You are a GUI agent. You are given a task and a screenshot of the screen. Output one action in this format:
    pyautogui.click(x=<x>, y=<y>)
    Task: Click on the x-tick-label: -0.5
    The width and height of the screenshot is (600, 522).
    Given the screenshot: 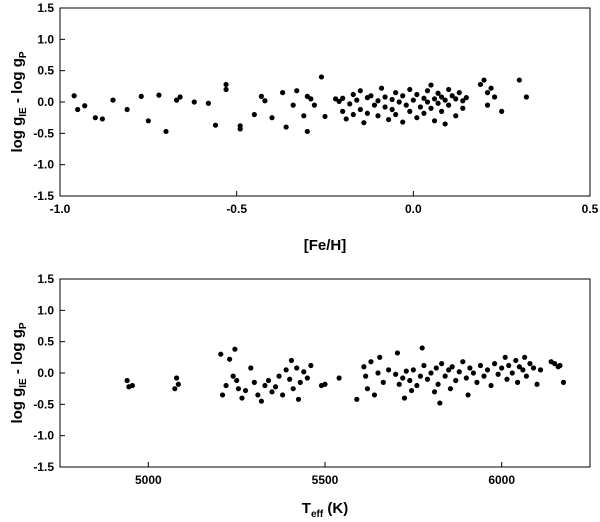 What is the action you would take?
    pyautogui.click(x=236, y=209)
    